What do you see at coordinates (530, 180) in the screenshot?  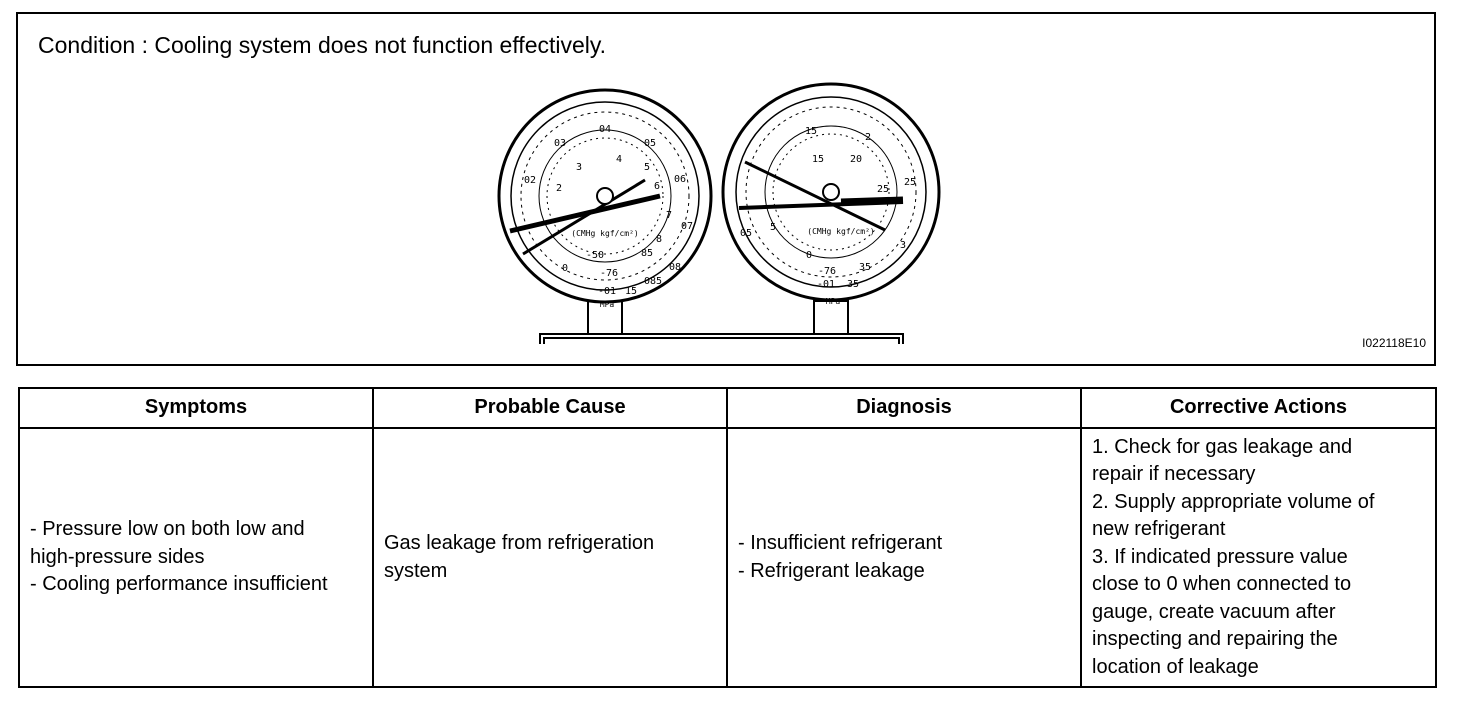 I see `low-gauge-outer-label: 02` at bounding box center [530, 180].